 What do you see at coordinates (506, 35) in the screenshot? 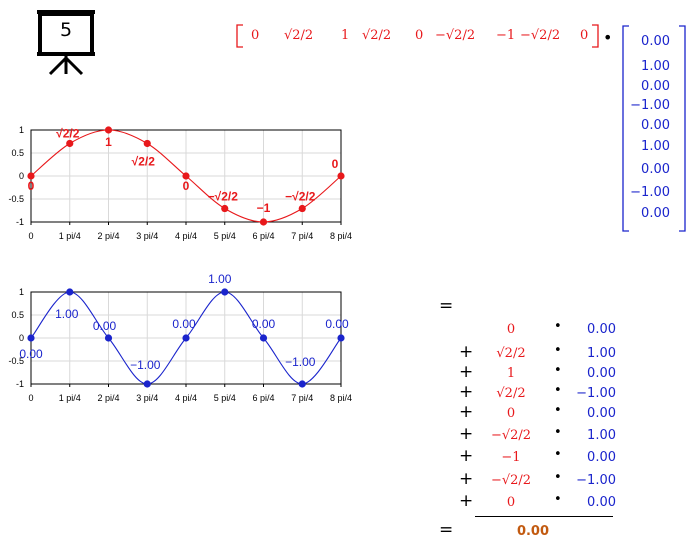
I see `row-vector-entry: −1` at bounding box center [506, 35].